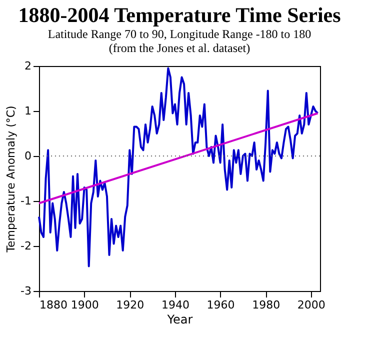  Describe the element at coordinates (220, 305) in the screenshot. I see `x-tick-label: 1960` at that location.